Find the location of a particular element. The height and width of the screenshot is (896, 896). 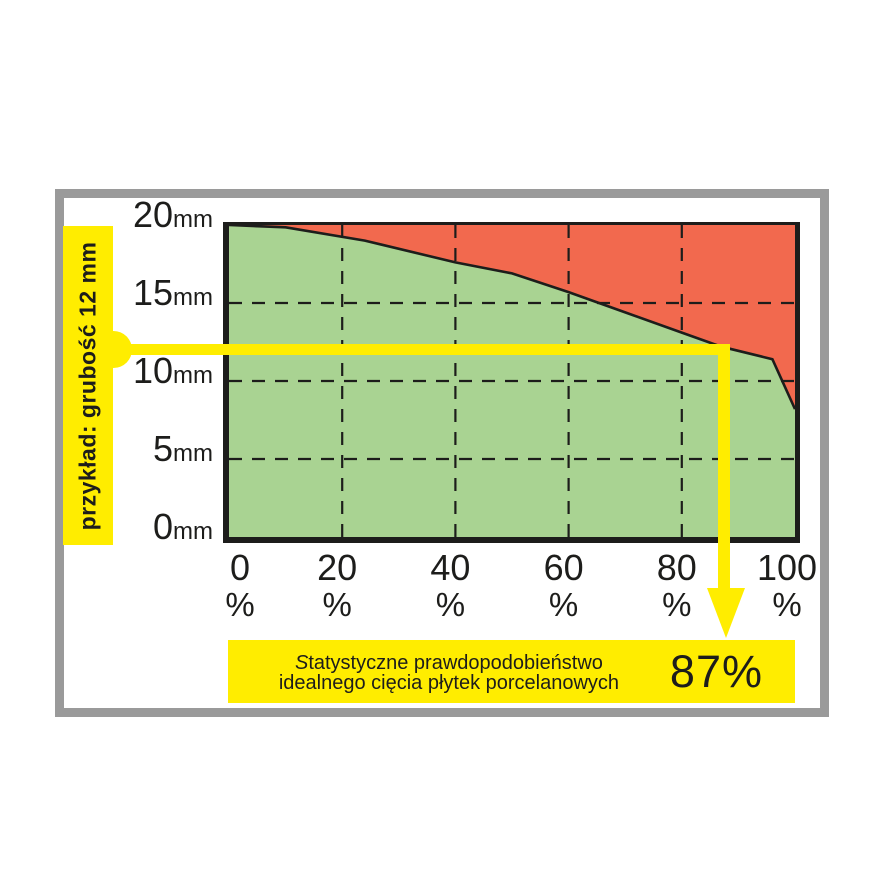

y-tick-value: 20 is located at coordinates (153, 214).